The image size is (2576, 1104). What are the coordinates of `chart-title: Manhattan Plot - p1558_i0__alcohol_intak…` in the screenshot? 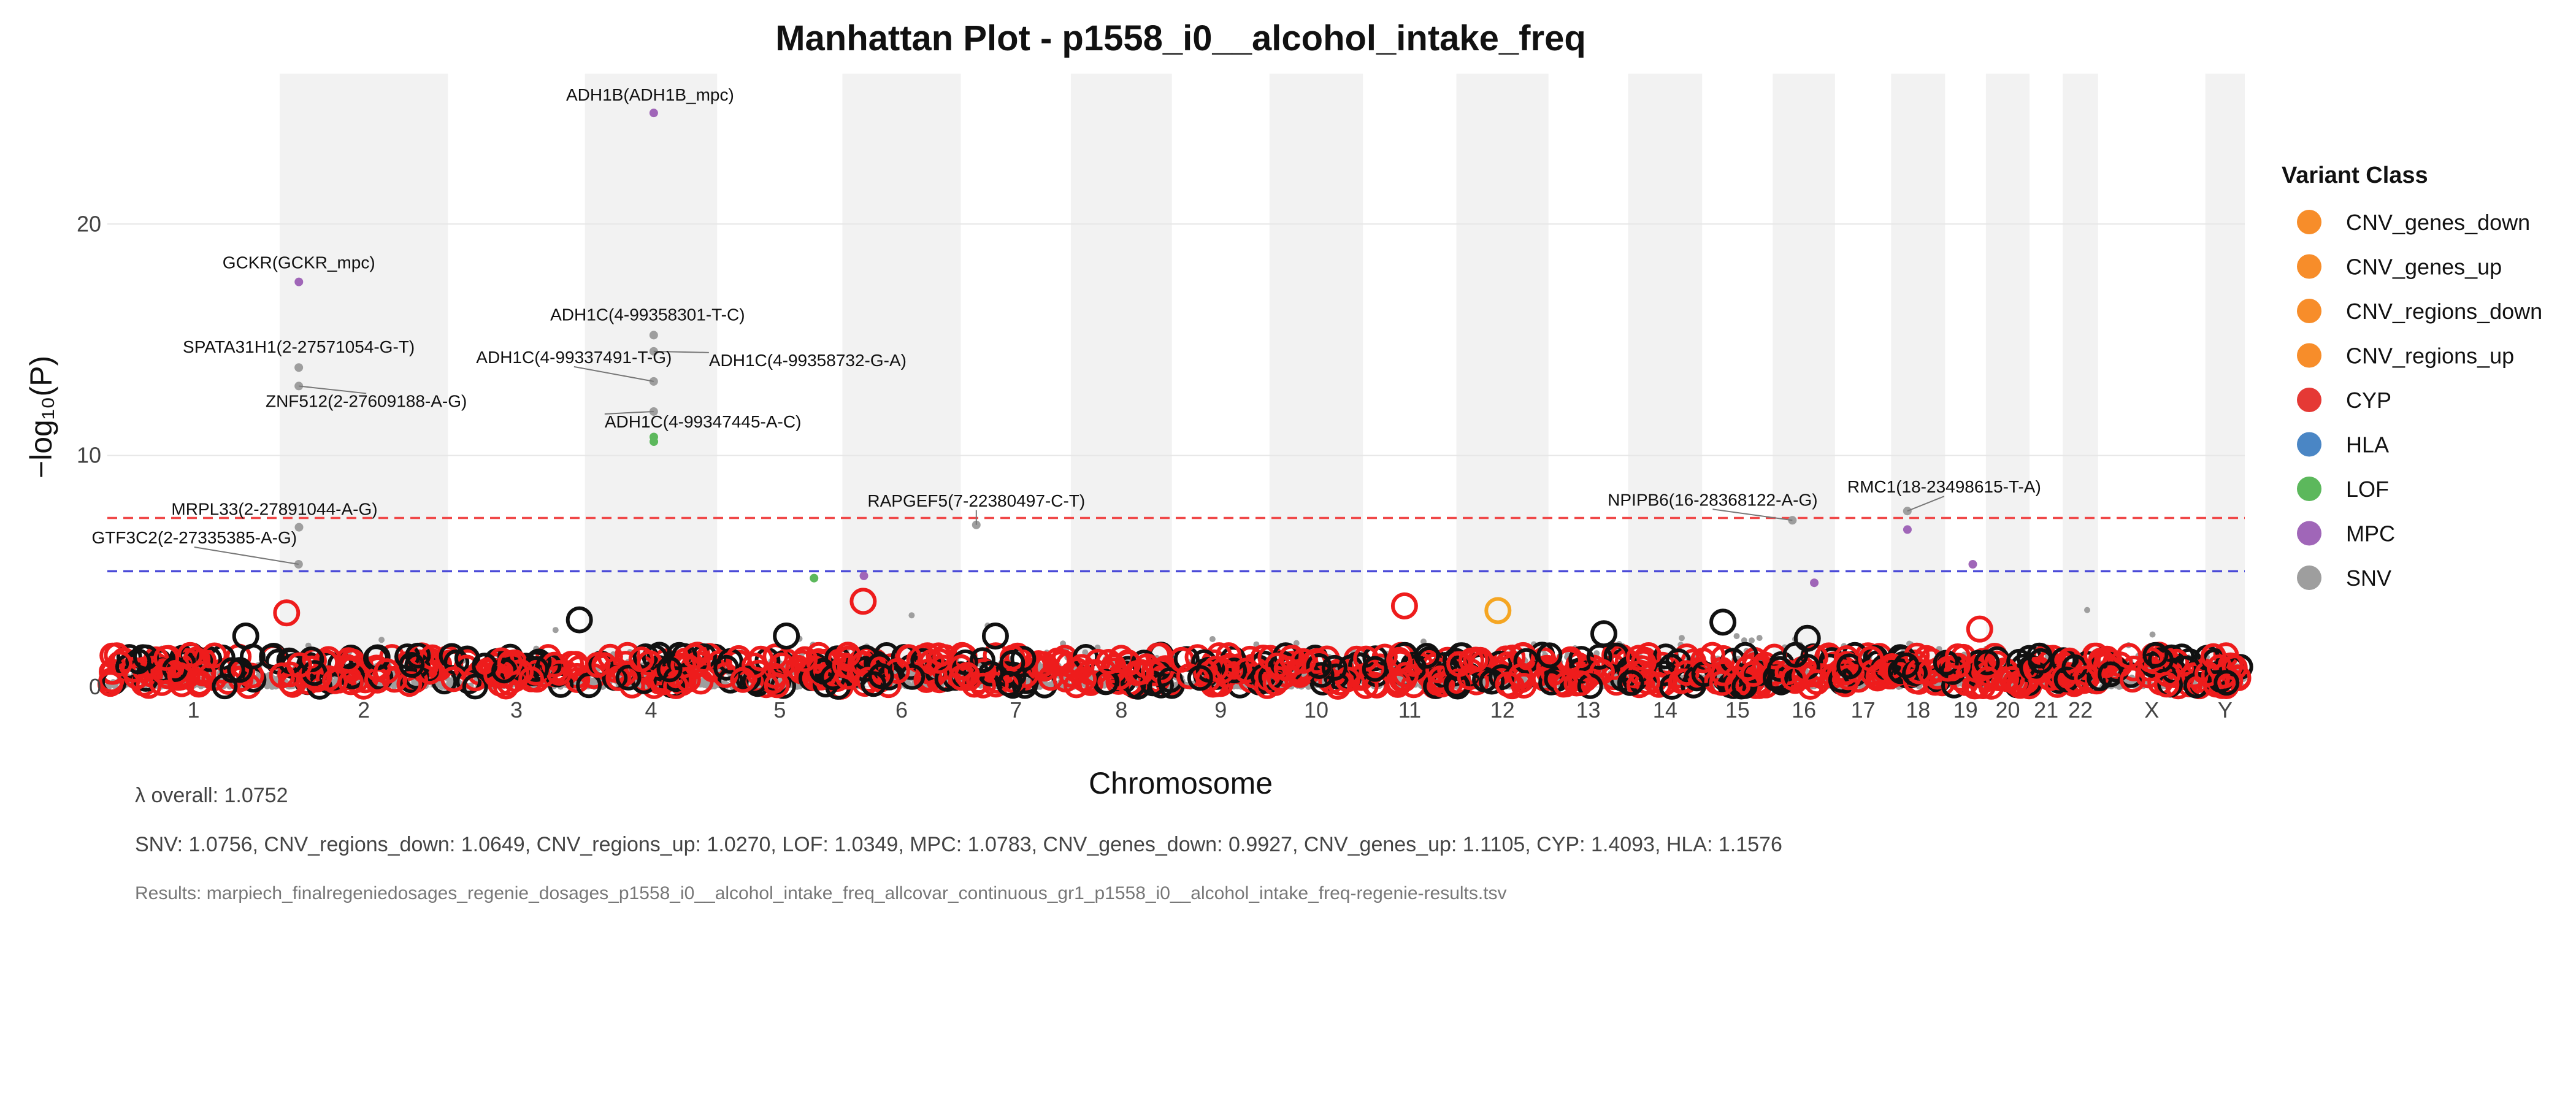 It's located at (1180, 38).